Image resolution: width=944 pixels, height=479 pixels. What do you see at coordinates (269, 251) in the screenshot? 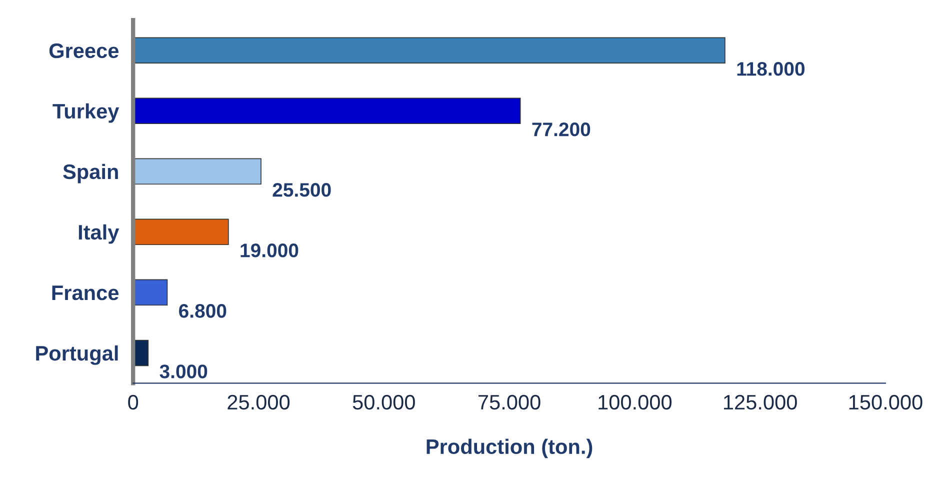
I see `data-label: 19.000` at bounding box center [269, 251].